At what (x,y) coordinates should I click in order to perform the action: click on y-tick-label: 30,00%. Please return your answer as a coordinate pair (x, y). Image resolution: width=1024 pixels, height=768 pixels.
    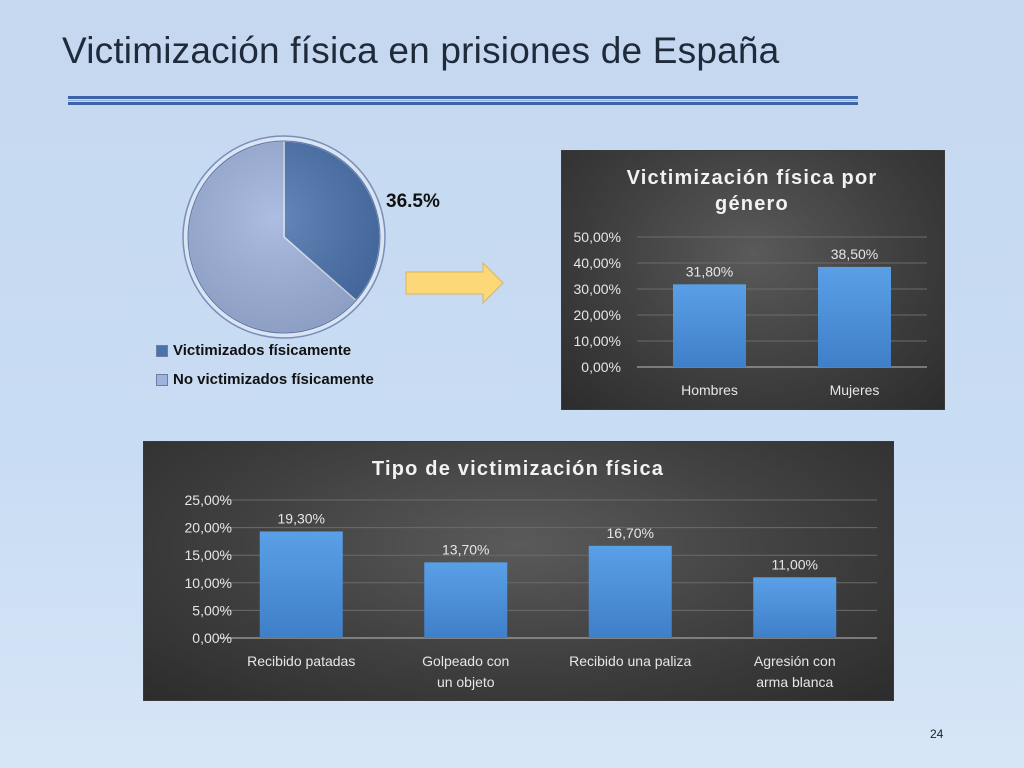
    Looking at the image, I should click on (597, 289).